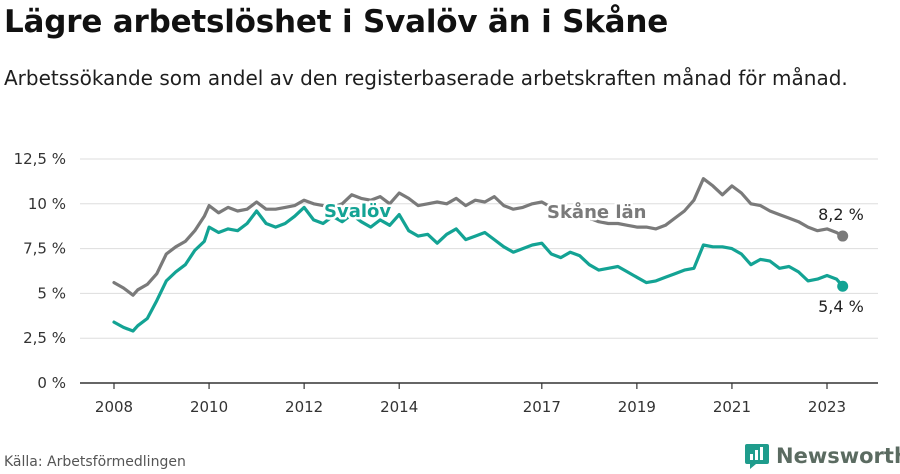  What do you see at coordinates (304, 407) in the screenshot?
I see `x-tick-label: 2012` at bounding box center [304, 407].